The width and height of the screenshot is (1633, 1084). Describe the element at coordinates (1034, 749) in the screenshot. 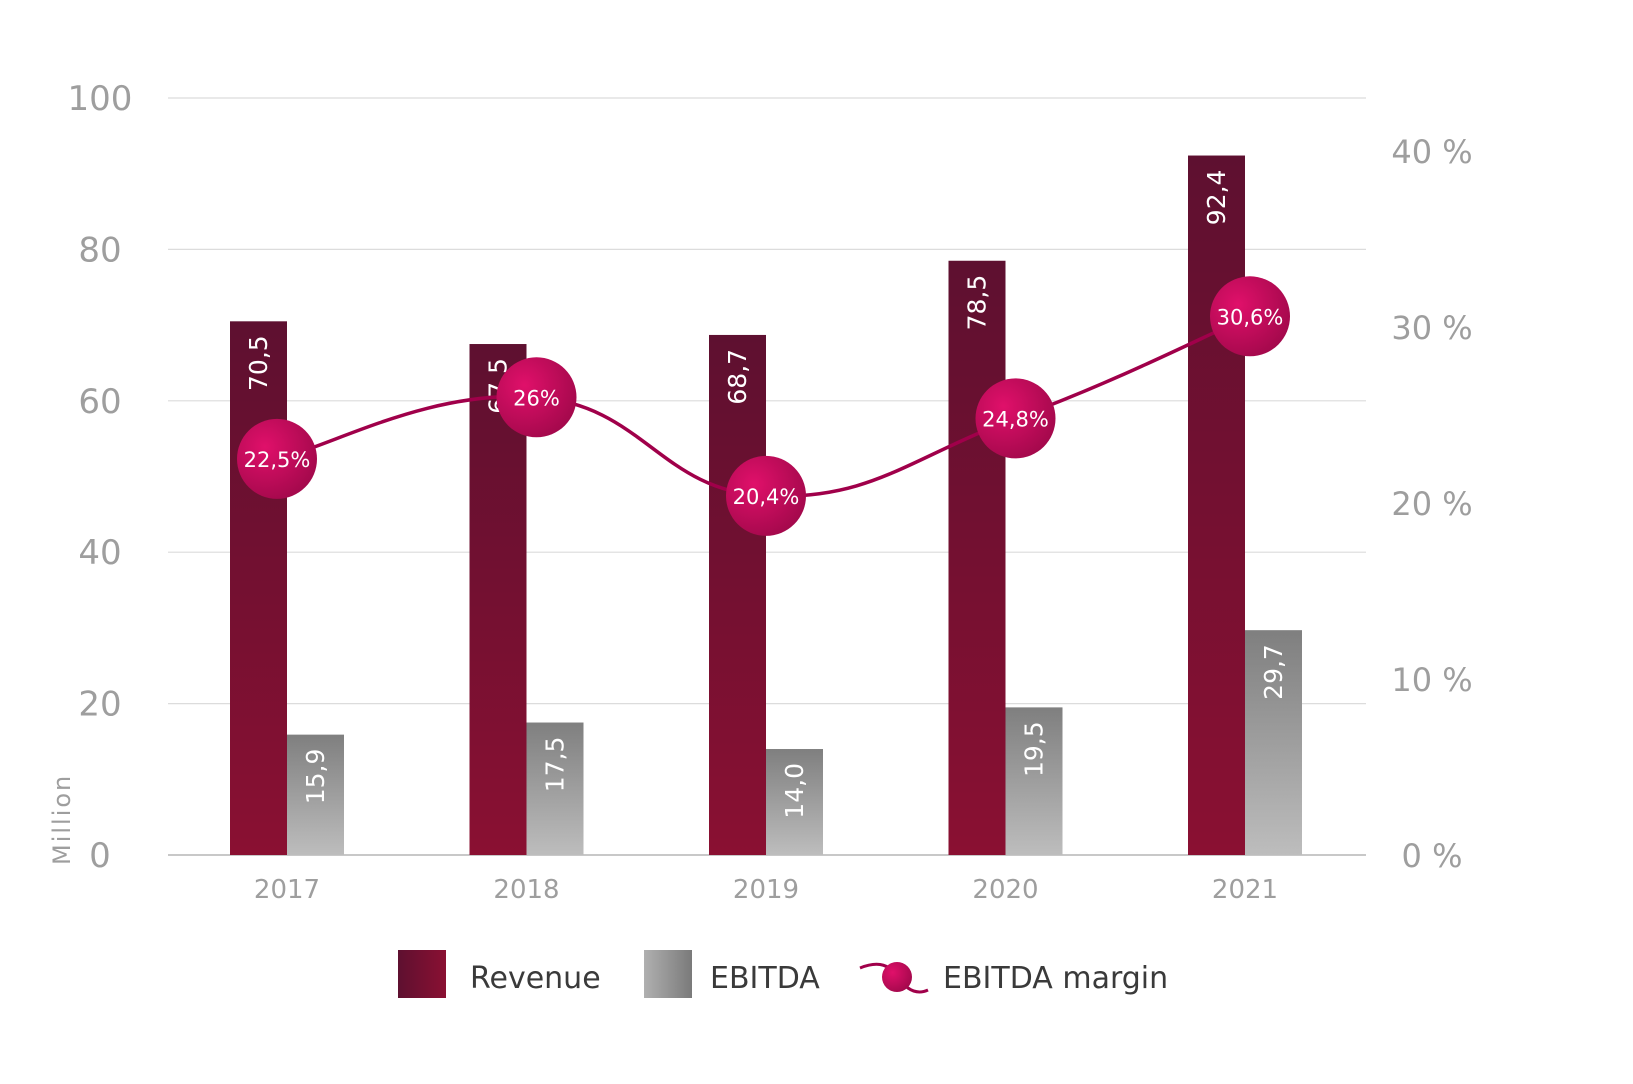

I see `ebitda-bar-label: 19,5` at that location.